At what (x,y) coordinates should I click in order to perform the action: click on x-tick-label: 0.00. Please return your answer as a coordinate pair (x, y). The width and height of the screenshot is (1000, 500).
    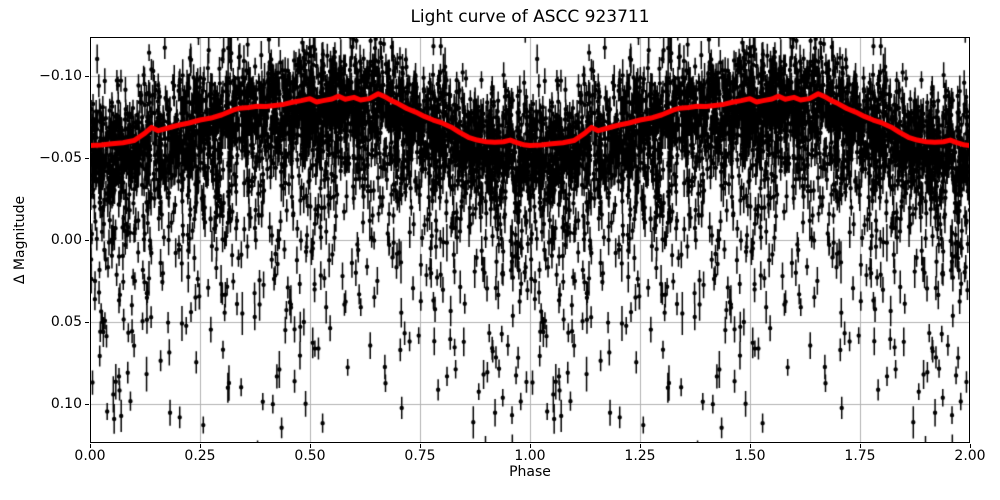
    Looking at the image, I should click on (90, 456).